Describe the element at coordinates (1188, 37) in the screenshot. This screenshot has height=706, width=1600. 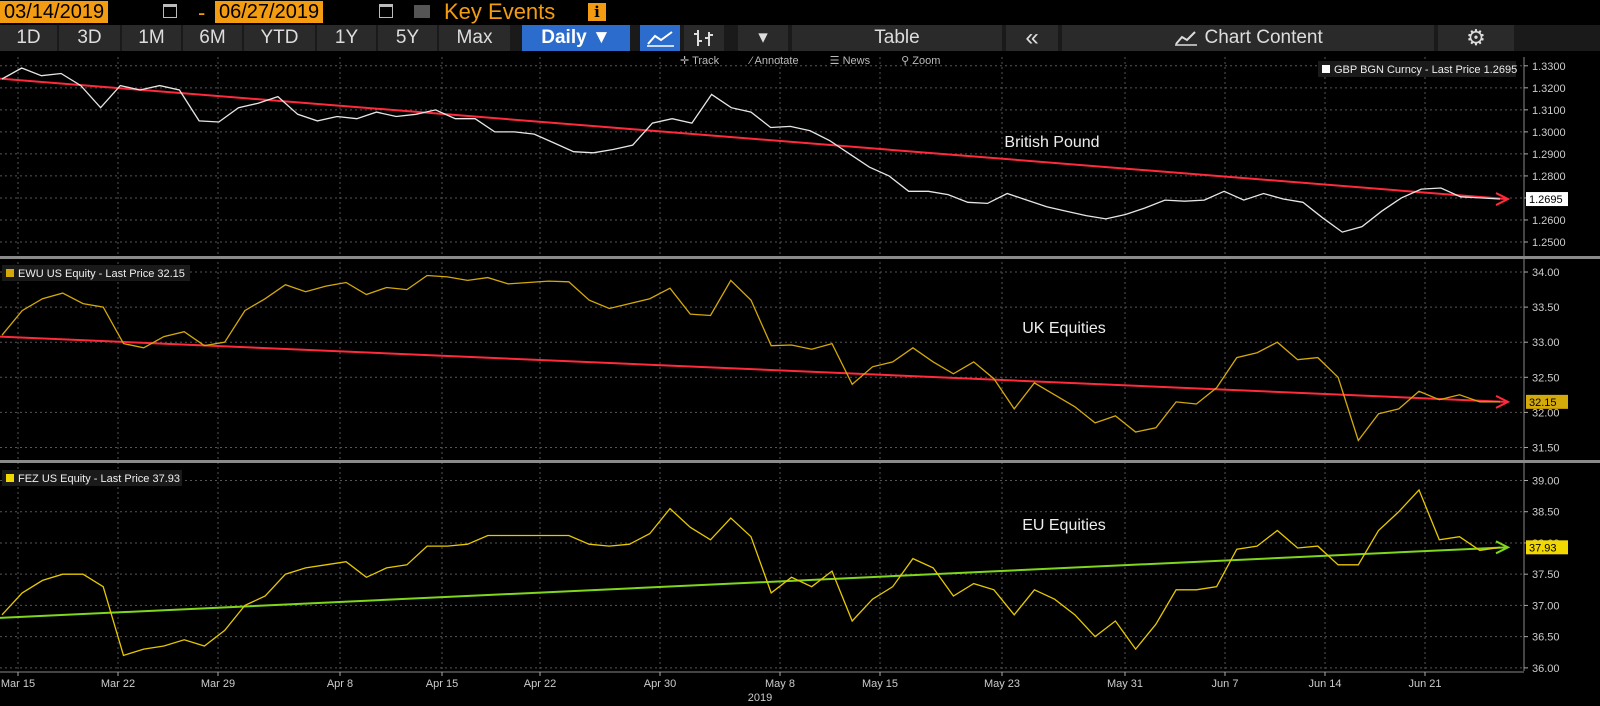
I see `area-chart-icon` at that location.